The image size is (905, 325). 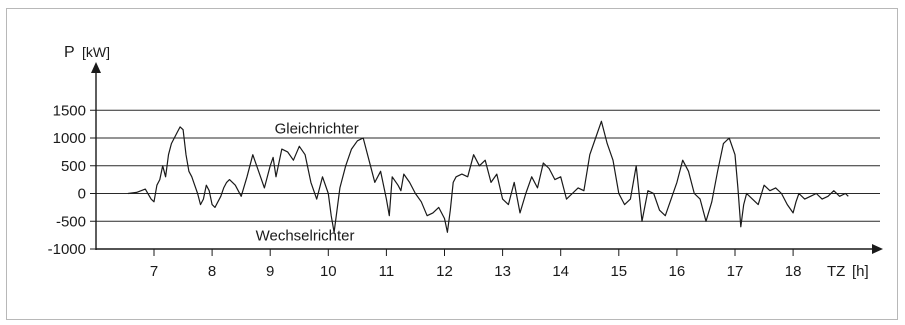 I want to click on x-tick-label: 7, so click(x=154, y=271).